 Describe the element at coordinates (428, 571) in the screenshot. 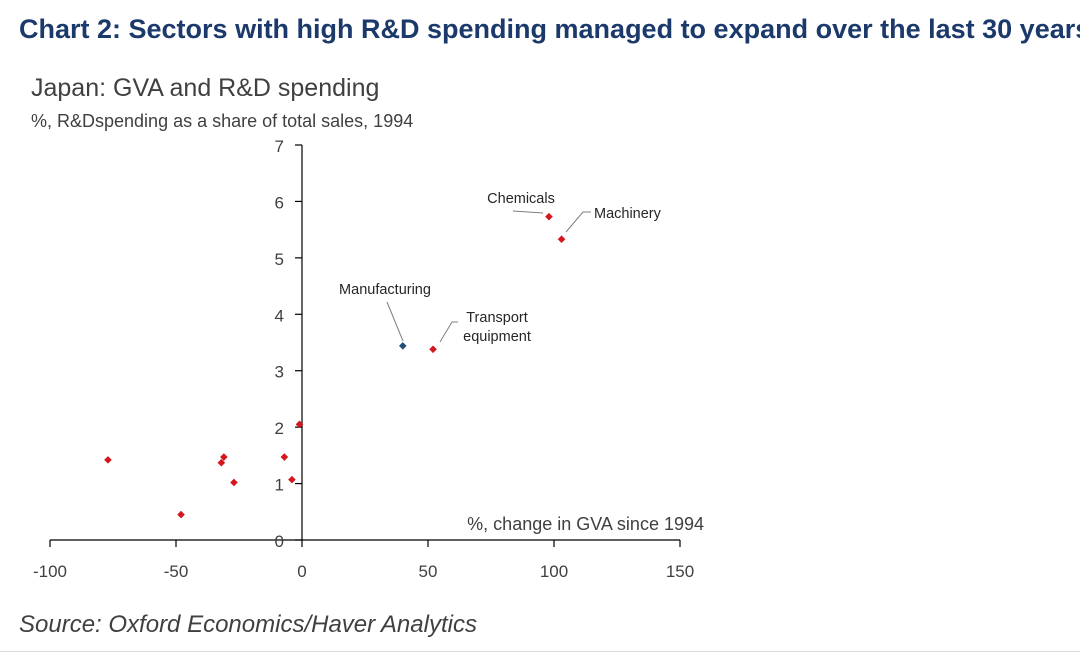

I see `x-tick-label: 50` at that location.